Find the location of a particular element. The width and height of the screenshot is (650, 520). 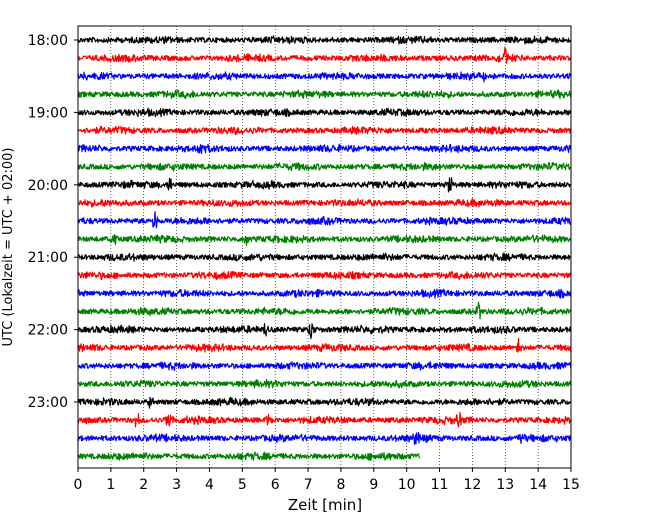

x-tick-label: 14 is located at coordinates (538, 485).